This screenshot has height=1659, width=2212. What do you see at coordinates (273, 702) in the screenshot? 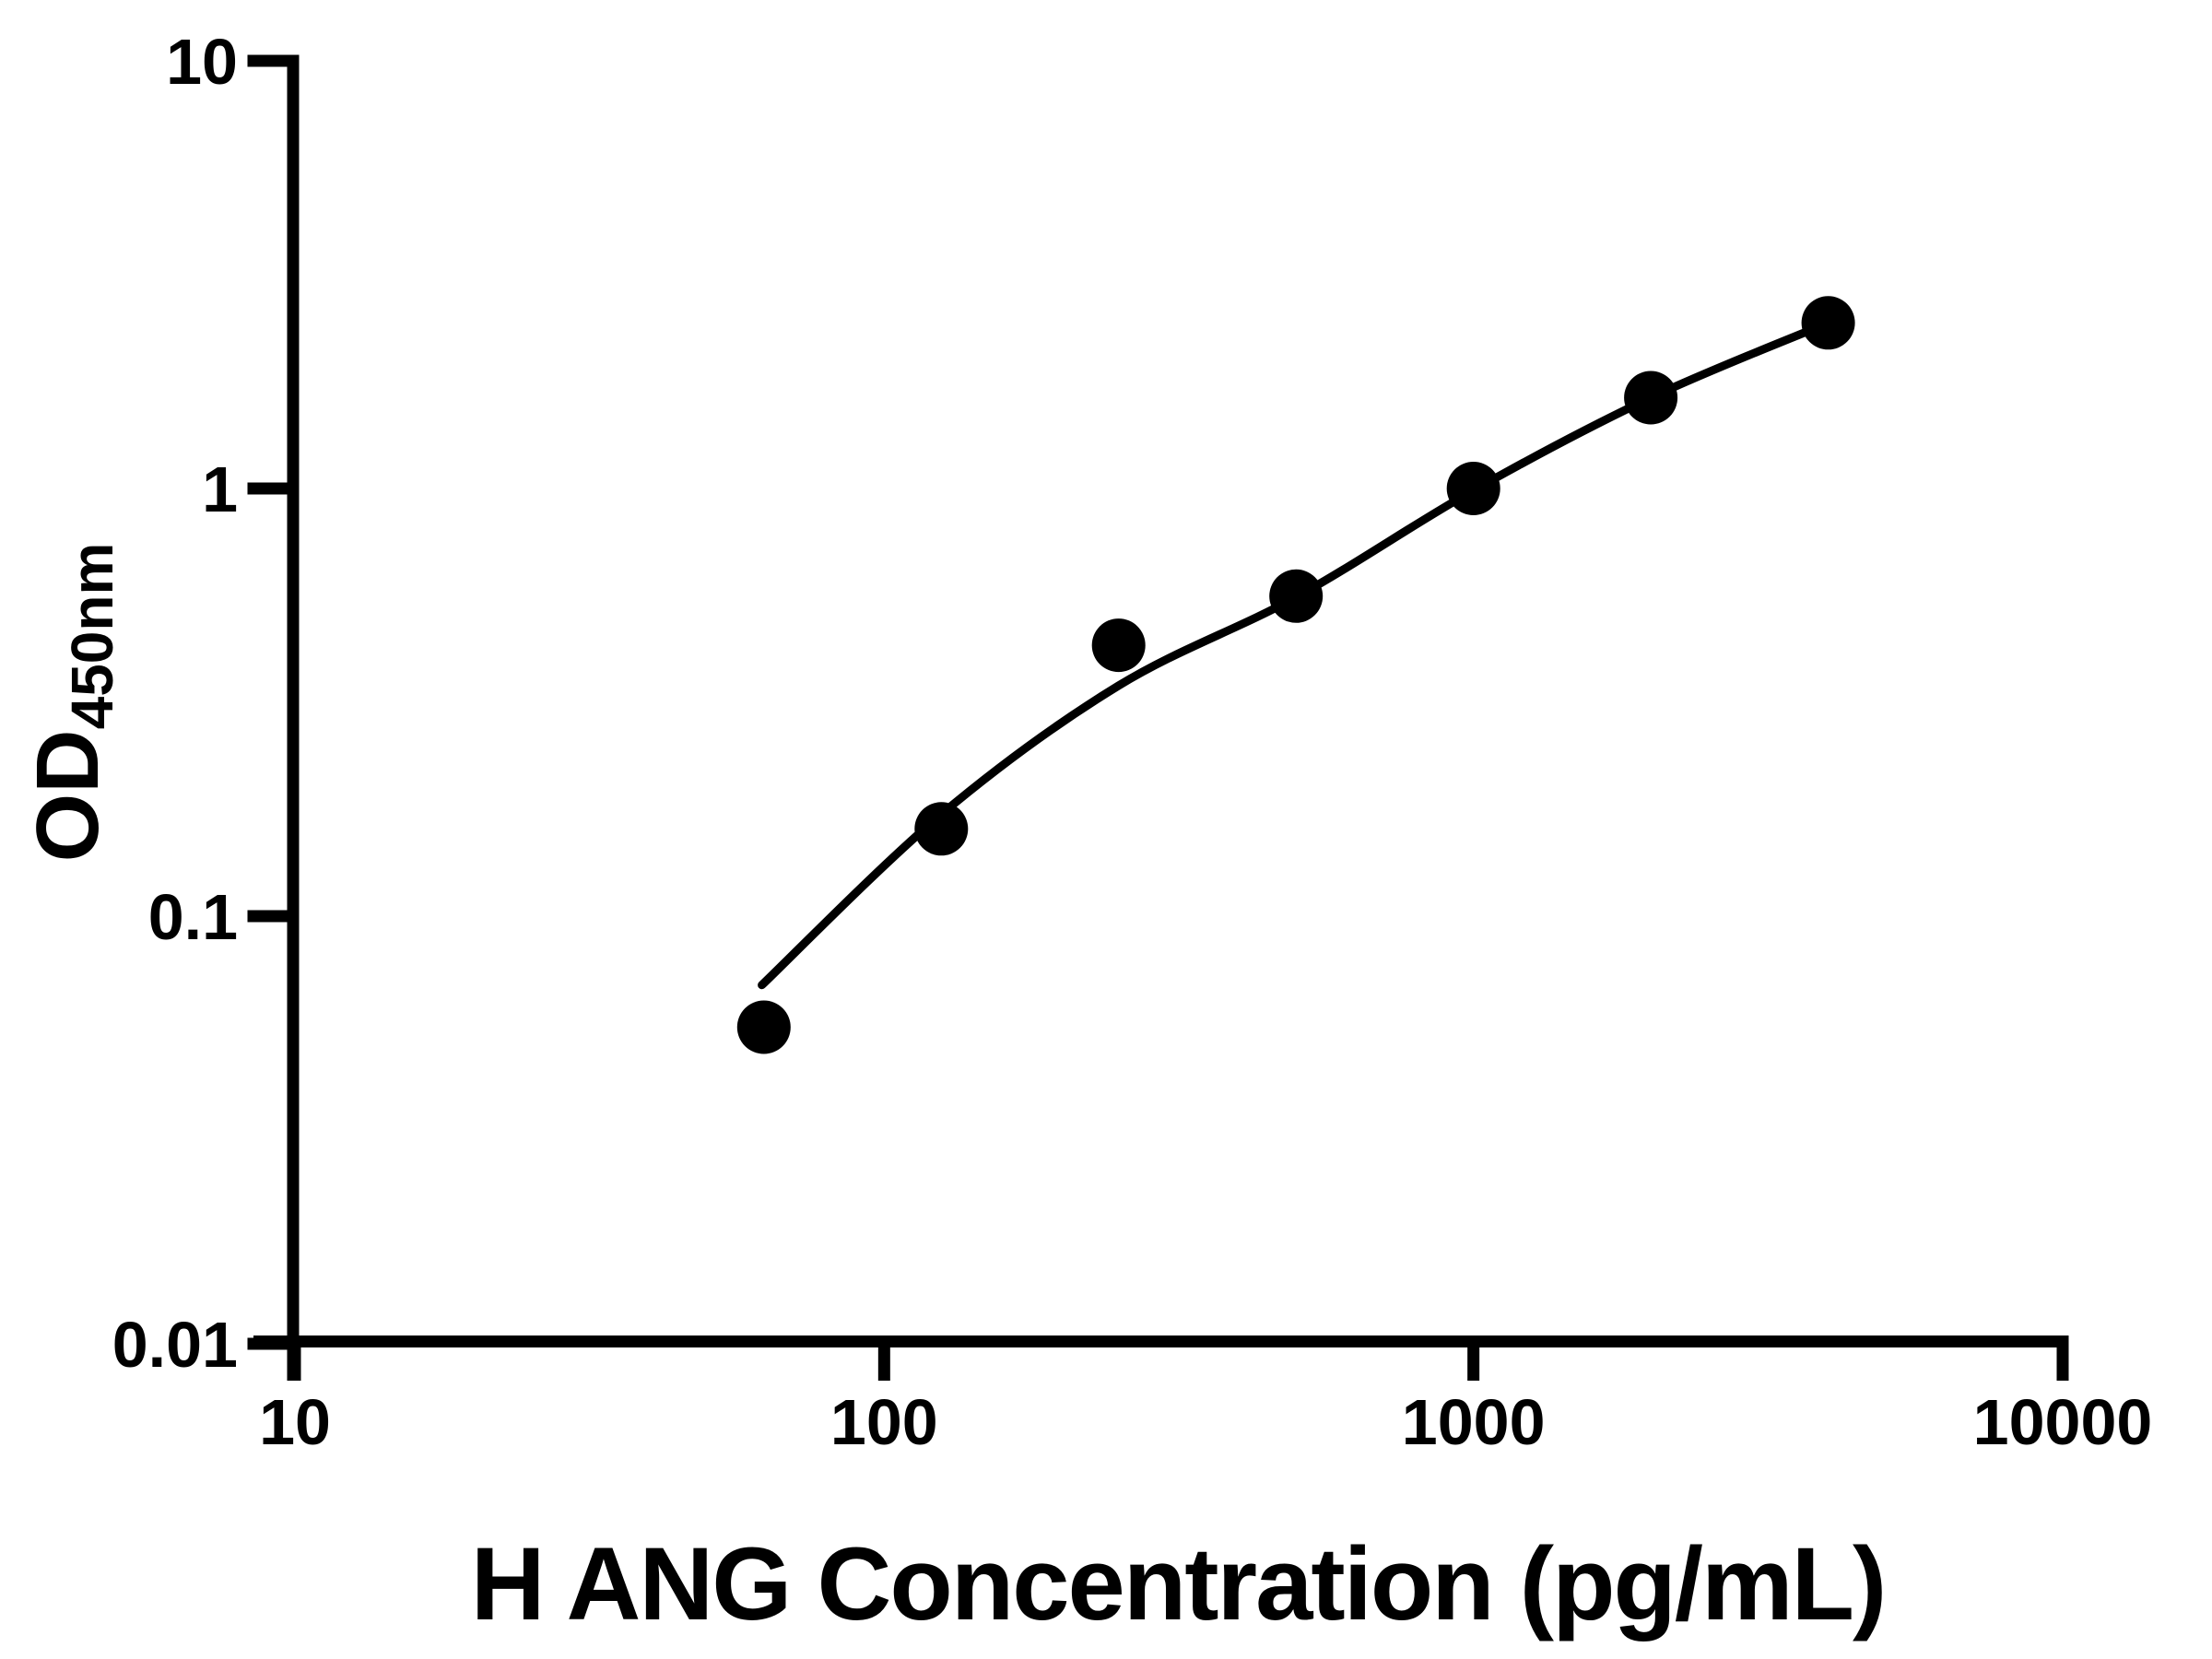
I see `y-axis-ticks` at bounding box center [273, 702].